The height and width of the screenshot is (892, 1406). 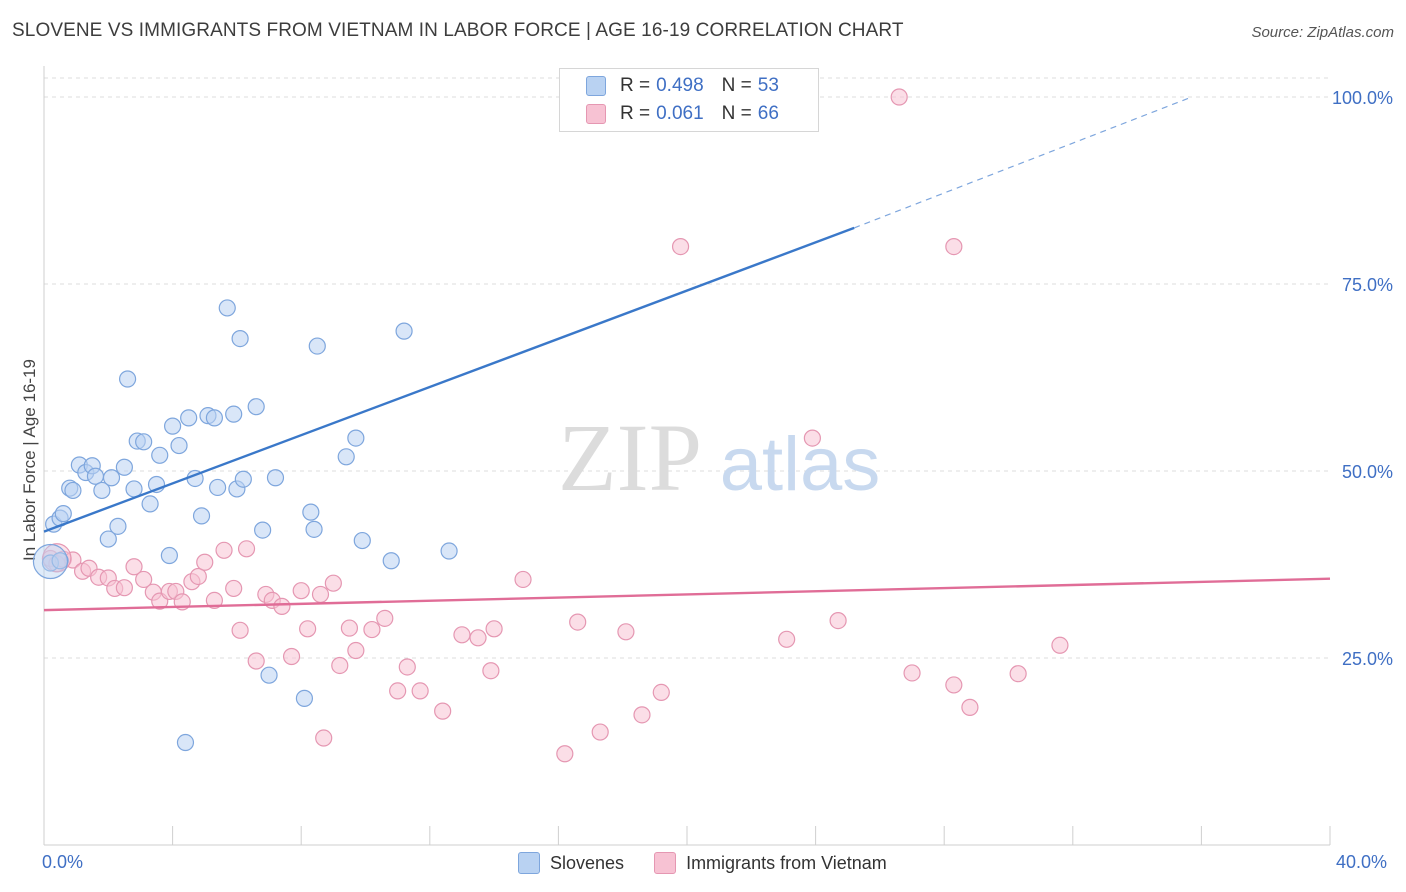 What do you see at coordinates (736, 85) in the screenshot?
I see `legend-n-label: N =` at bounding box center [736, 85].